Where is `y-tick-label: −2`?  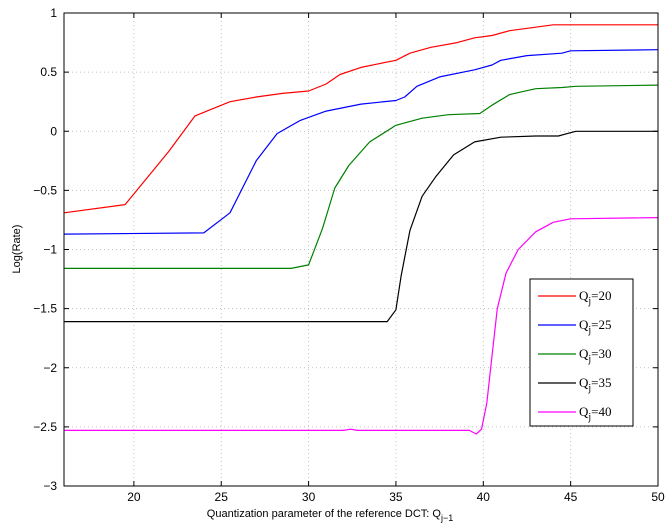 y-tick-label: −2 is located at coordinates (50, 368).